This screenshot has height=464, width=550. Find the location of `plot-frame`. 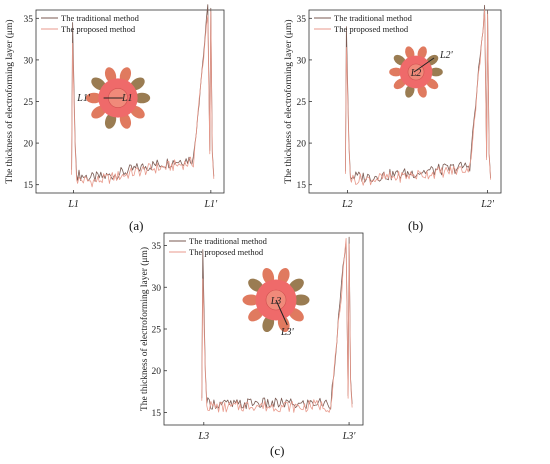

plot-frame is located at coordinates (405, 101).